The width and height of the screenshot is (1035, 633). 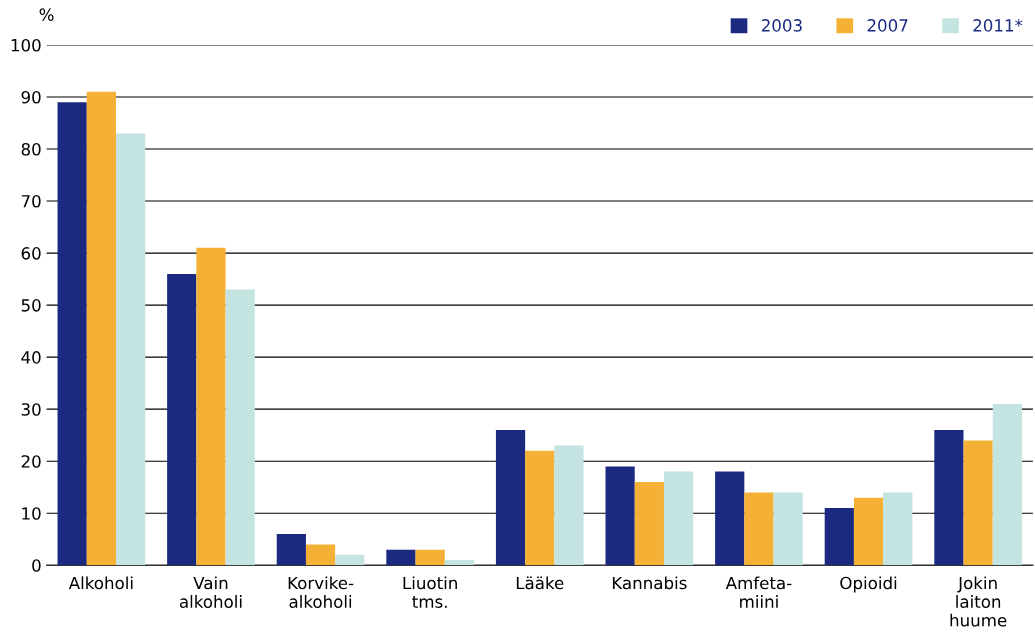 I want to click on y-tick-label: 40, so click(x=31, y=357).